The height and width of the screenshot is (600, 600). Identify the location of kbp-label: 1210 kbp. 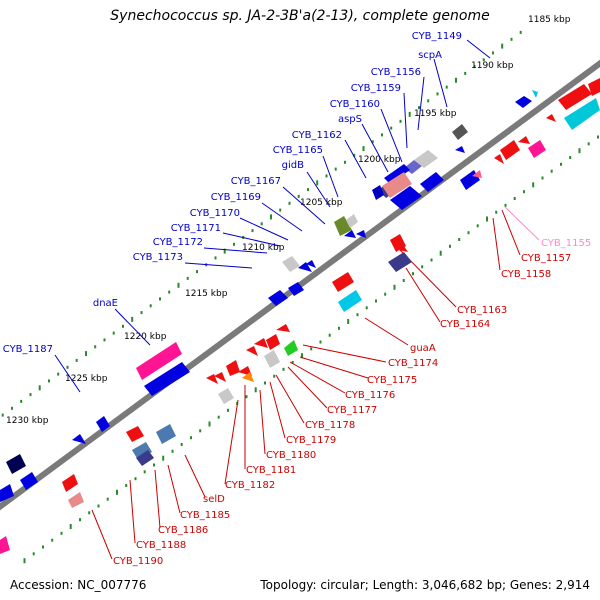
(263, 248).